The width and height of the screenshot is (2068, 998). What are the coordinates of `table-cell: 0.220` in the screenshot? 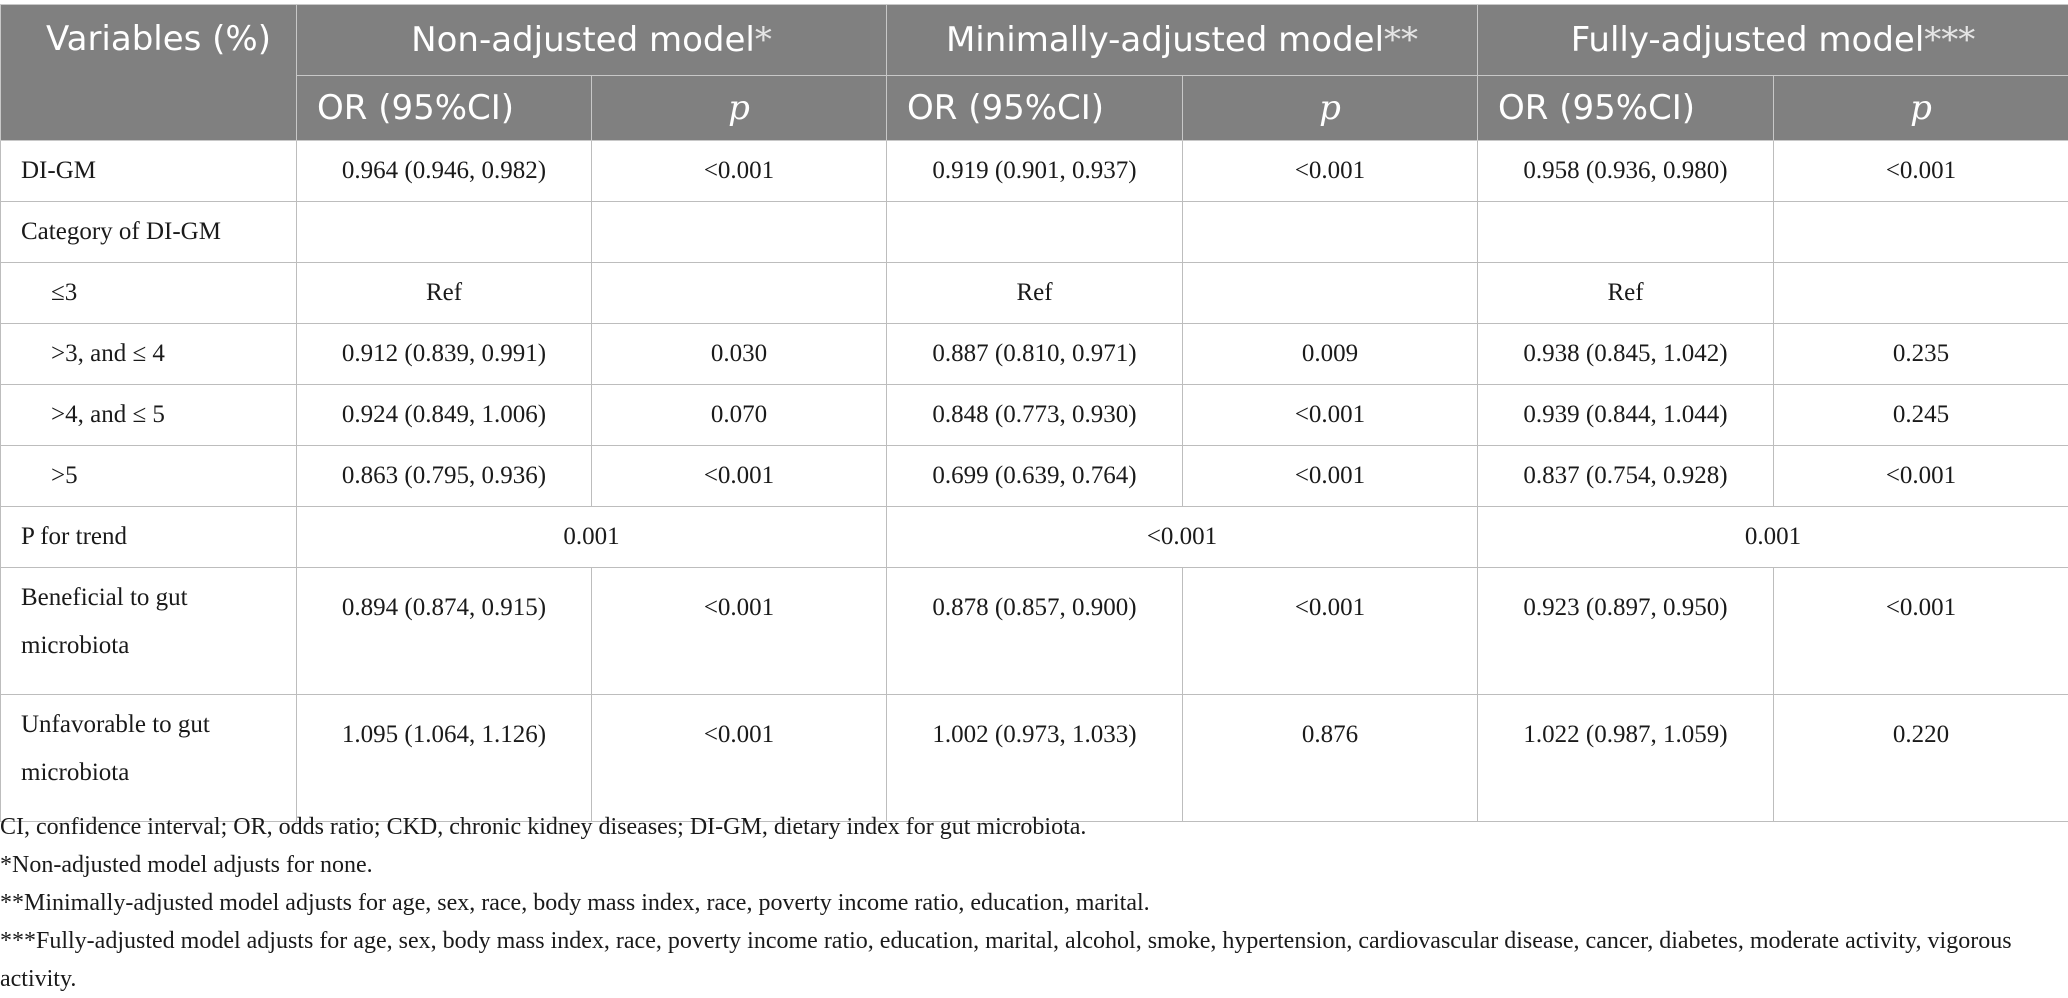 It's located at (1920, 758).